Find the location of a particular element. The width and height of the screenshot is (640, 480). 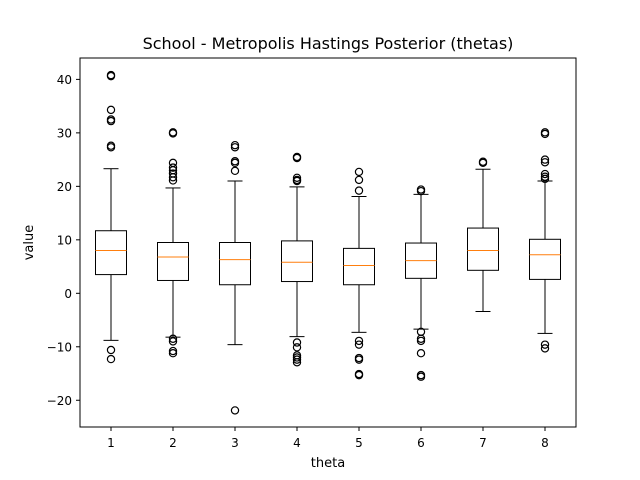

x-tick-label: 3 is located at coordinates (235, 443).